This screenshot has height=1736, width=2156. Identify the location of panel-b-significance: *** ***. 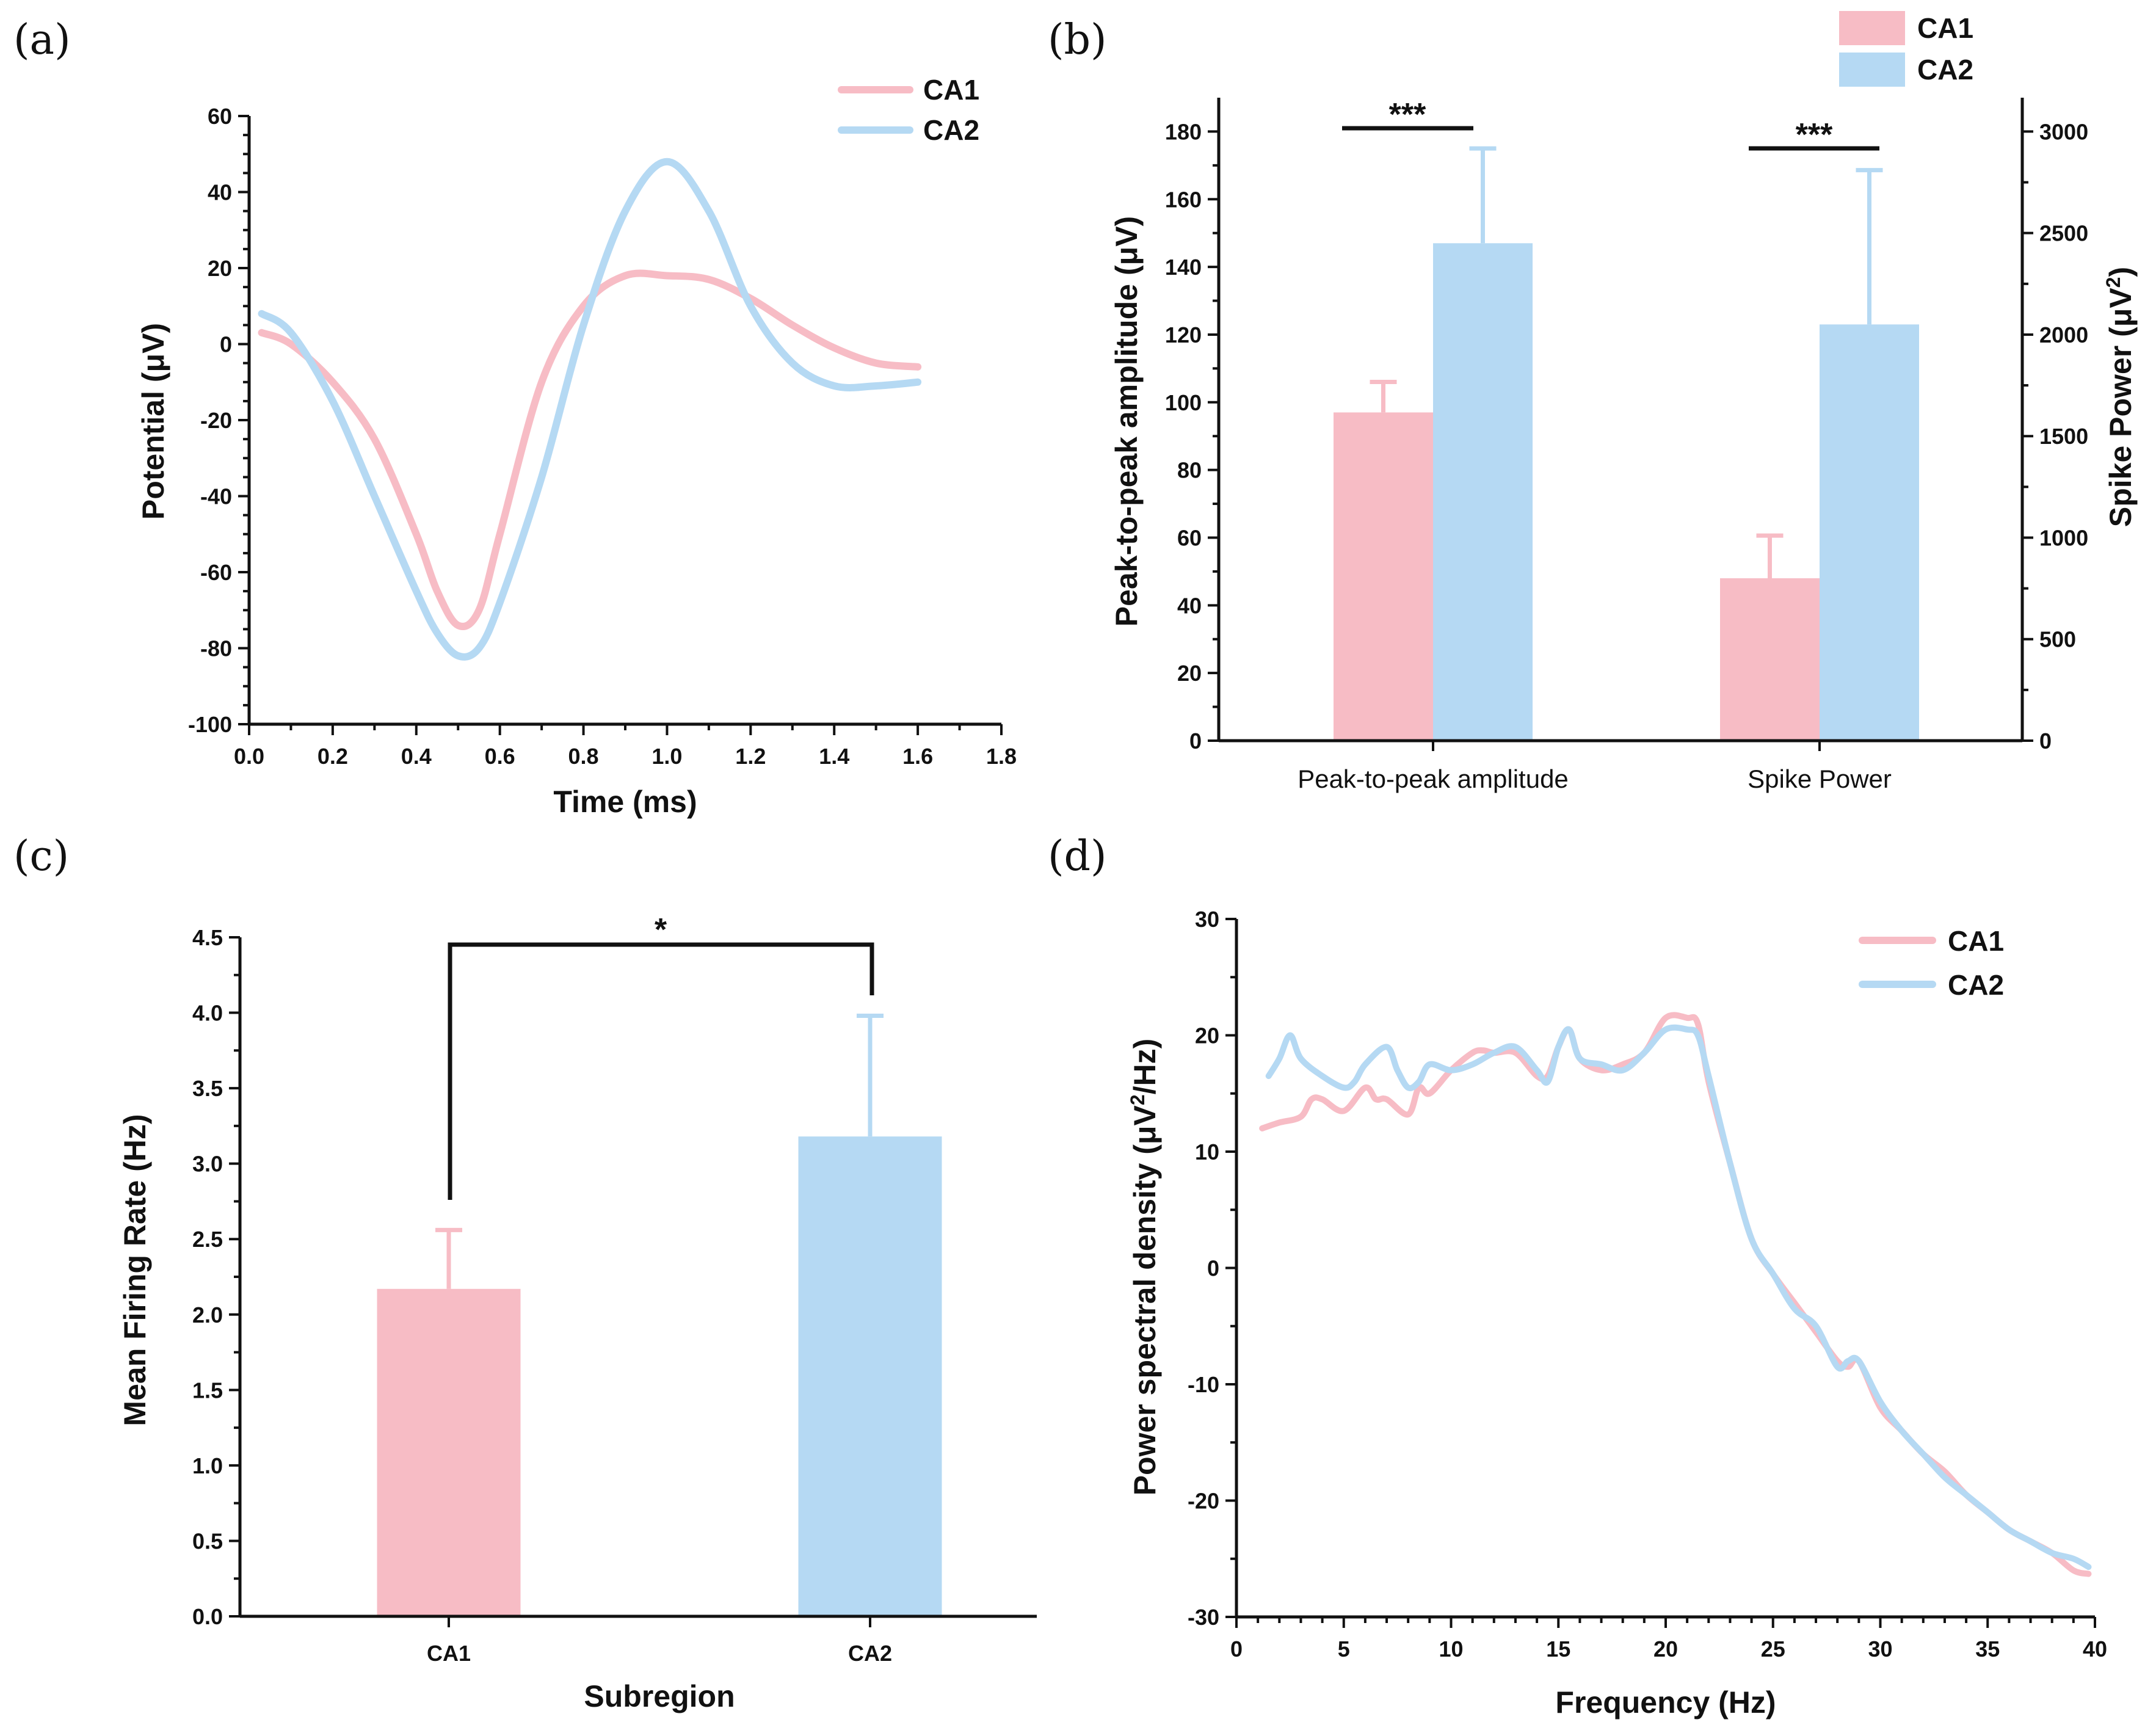
(1610, 125).